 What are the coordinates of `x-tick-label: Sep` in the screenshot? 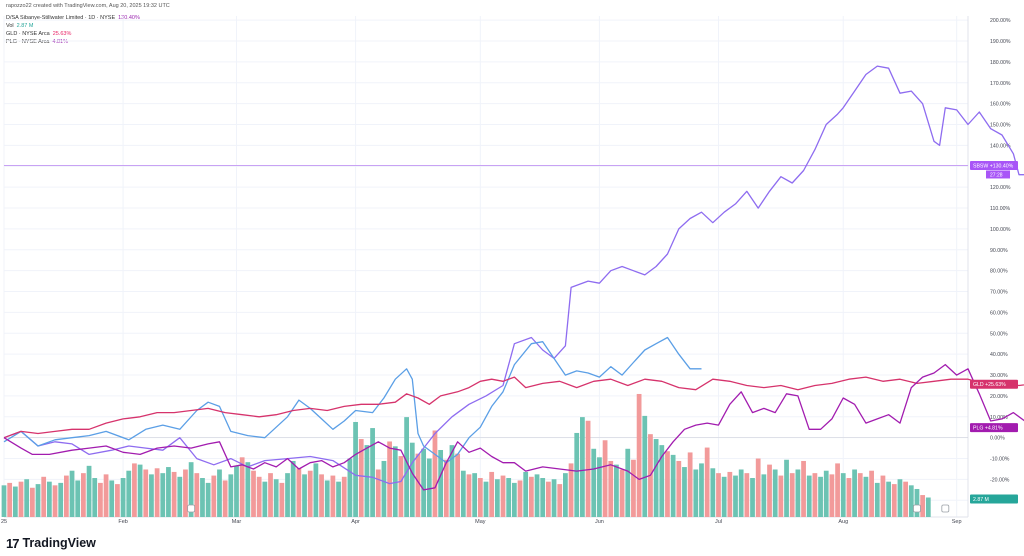 It's located at (957, 522).